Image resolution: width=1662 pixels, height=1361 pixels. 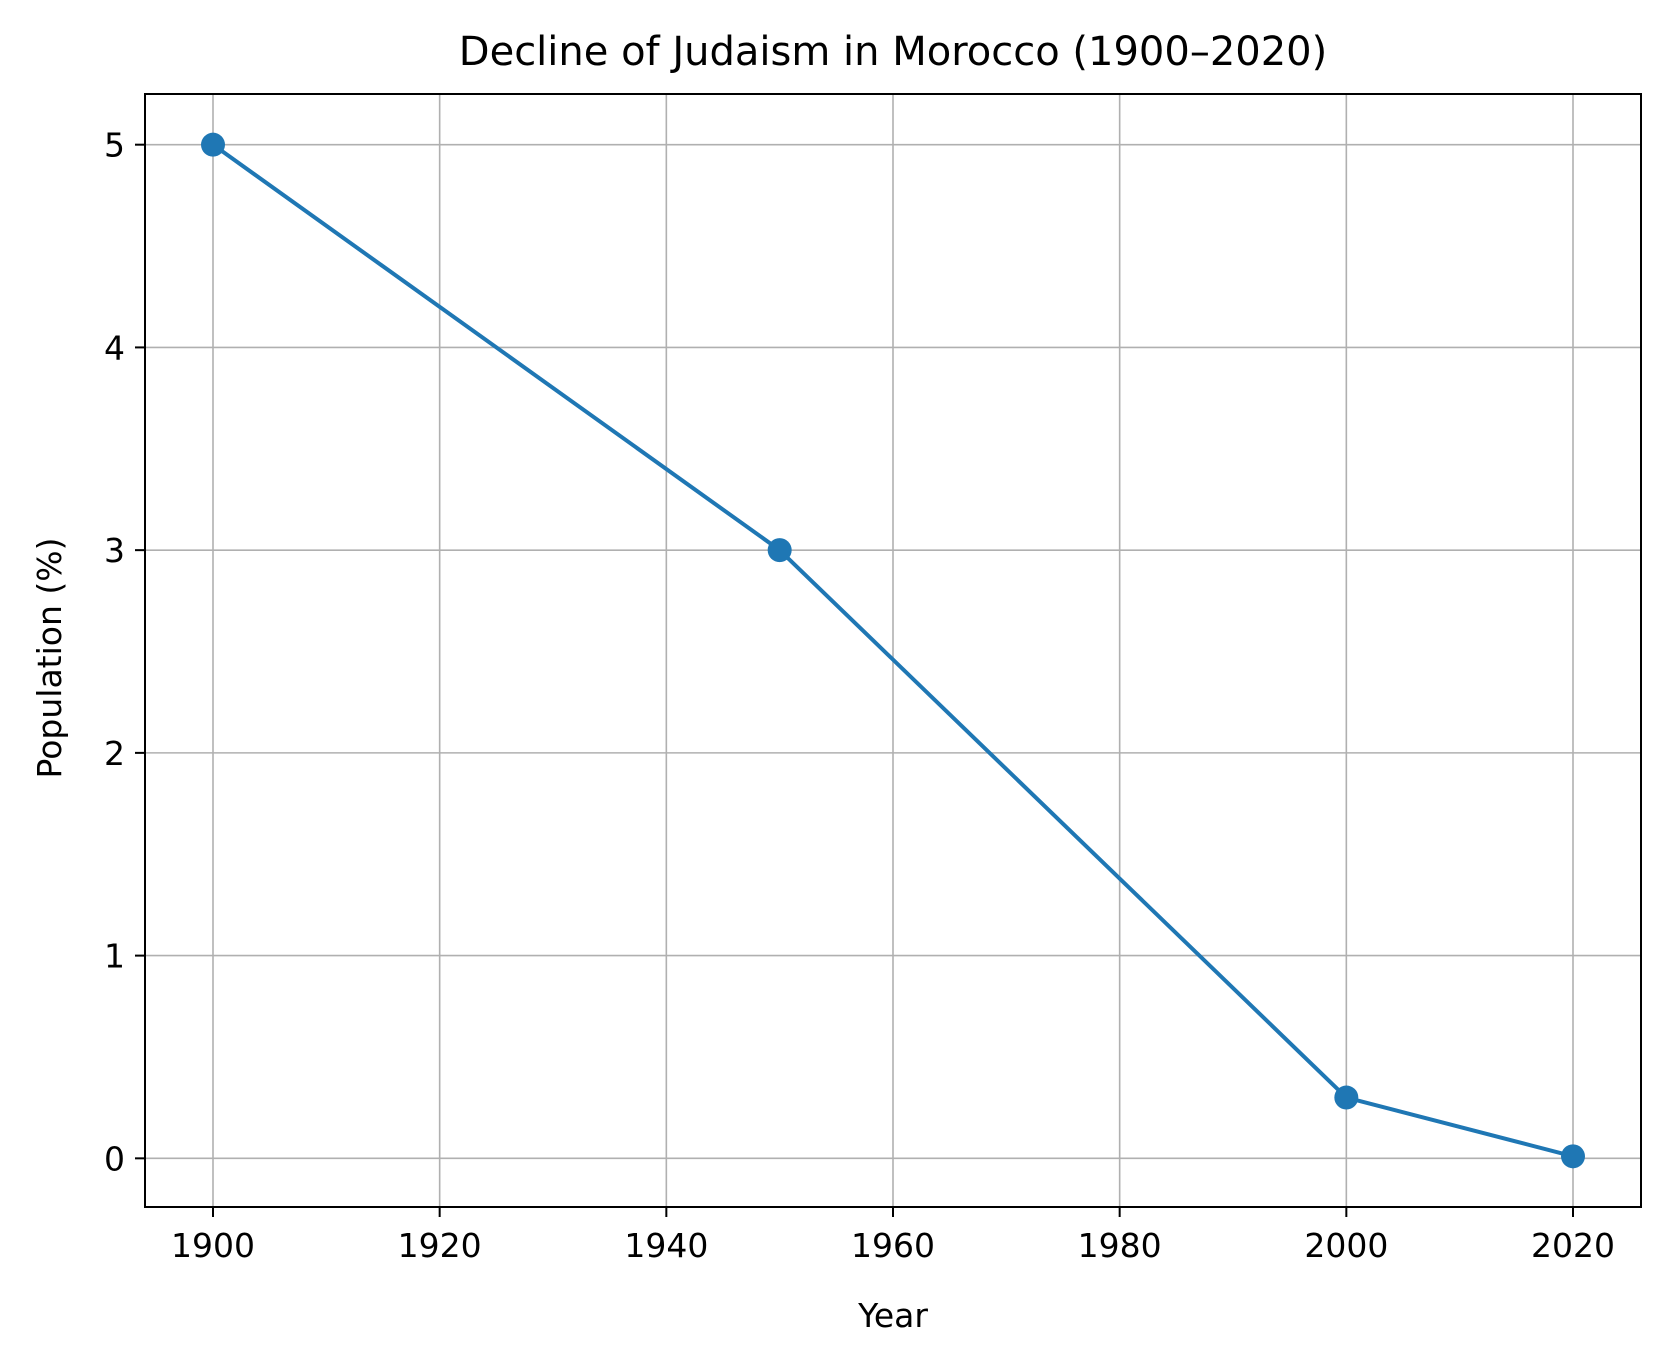 What do you see at coordinates (1120, 1245) in the screenshot?
I see `x-tick-label: 1980` at bounding box center [1120, 1245].